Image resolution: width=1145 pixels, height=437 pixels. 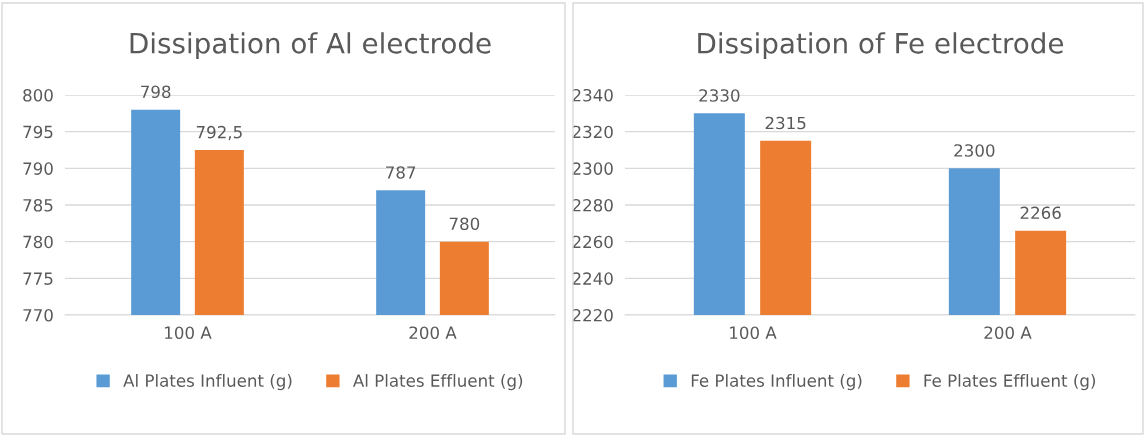 I want to click on y-tick-label: 785, so click(x=38, y=205).